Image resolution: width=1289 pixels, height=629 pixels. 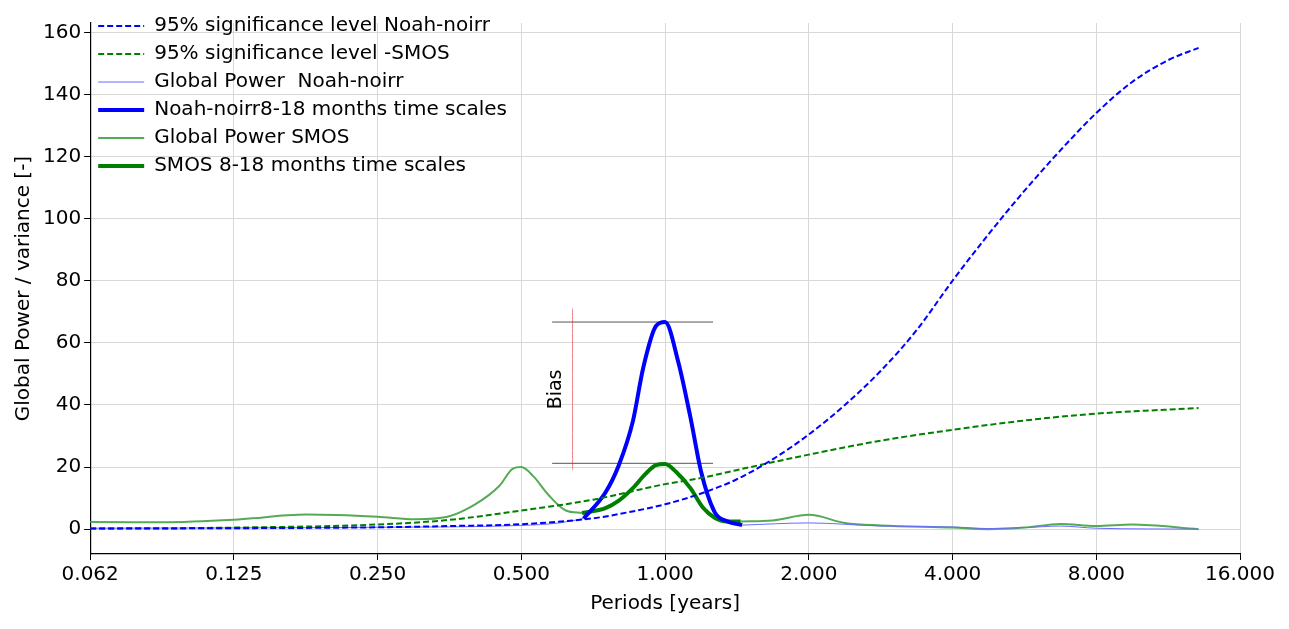 What do you see at coordinates (68, 278) in the screenshot?
I see `y-tick-label: 80` at bounding box center [68, 278].